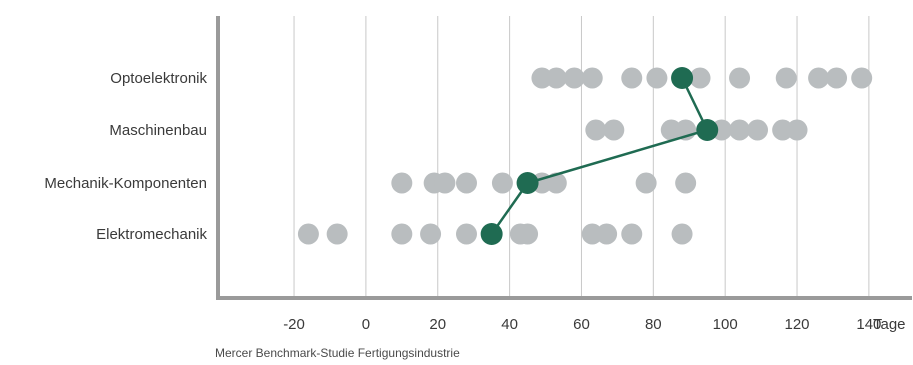 The height and width of the screenshot is (365, 913). What do you see at coordinates (294, 324) in the screenshot?
I see `x-tick-label--20: -20` at bounding box center [294, 324].